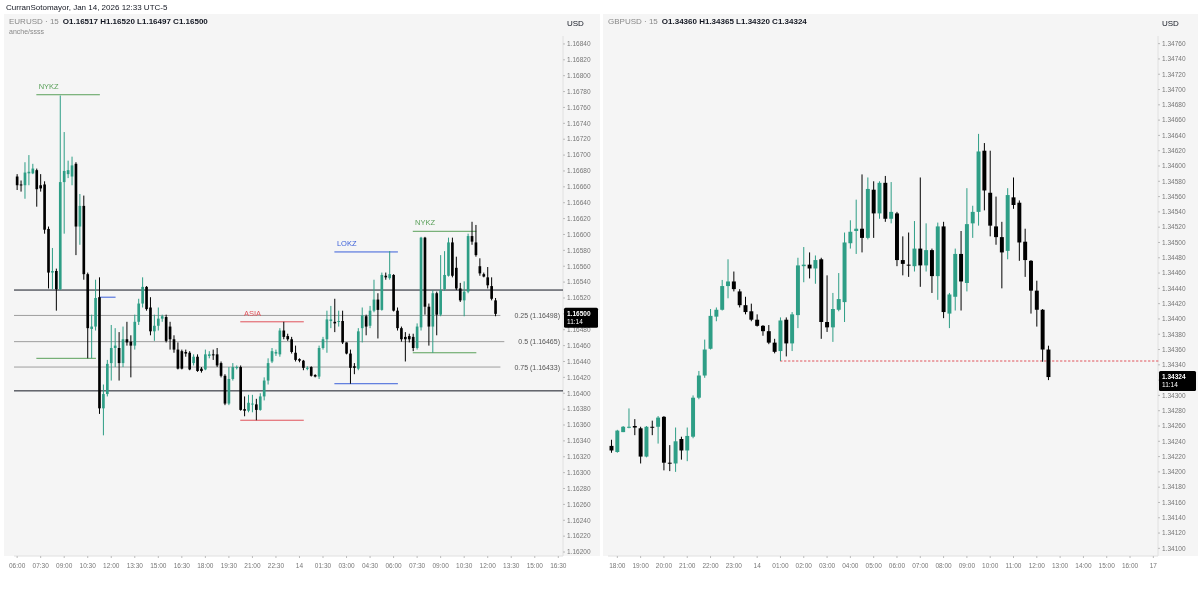 The image size is (1200, 602). What do you see at coordinates (87, 7) in the screenshot?
I see `text: CurranSotomayor, Jan 14, 2026 12:33 UTC-5` at bounding box center [87, 7].